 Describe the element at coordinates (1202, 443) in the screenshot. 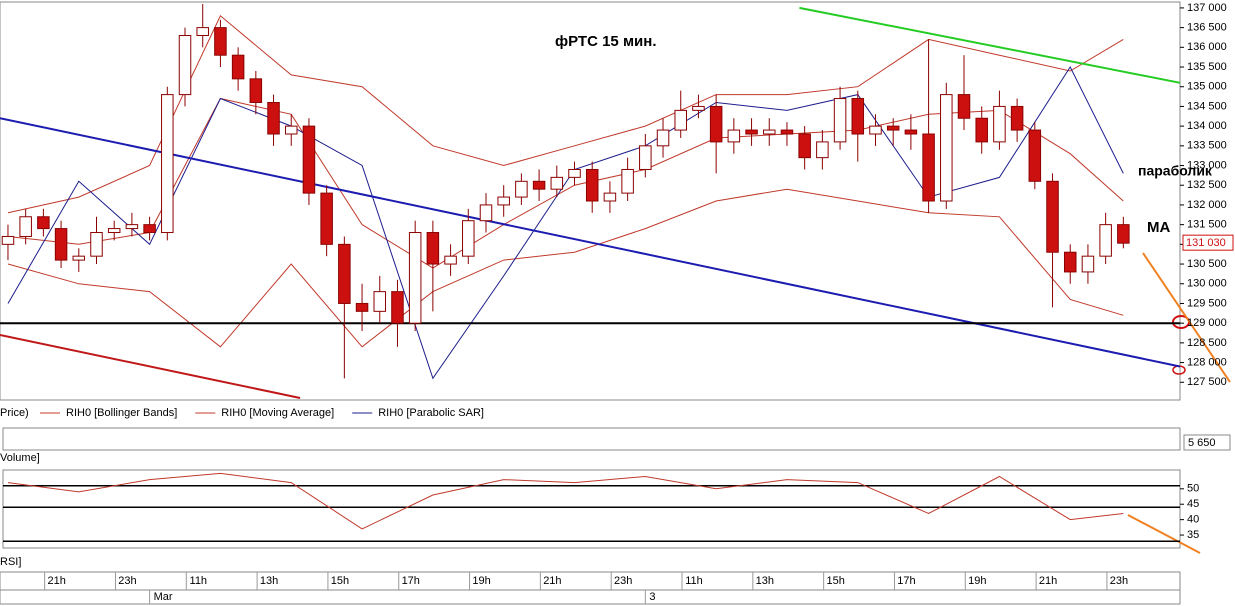

I see `volume-last: 5 650` at that location.